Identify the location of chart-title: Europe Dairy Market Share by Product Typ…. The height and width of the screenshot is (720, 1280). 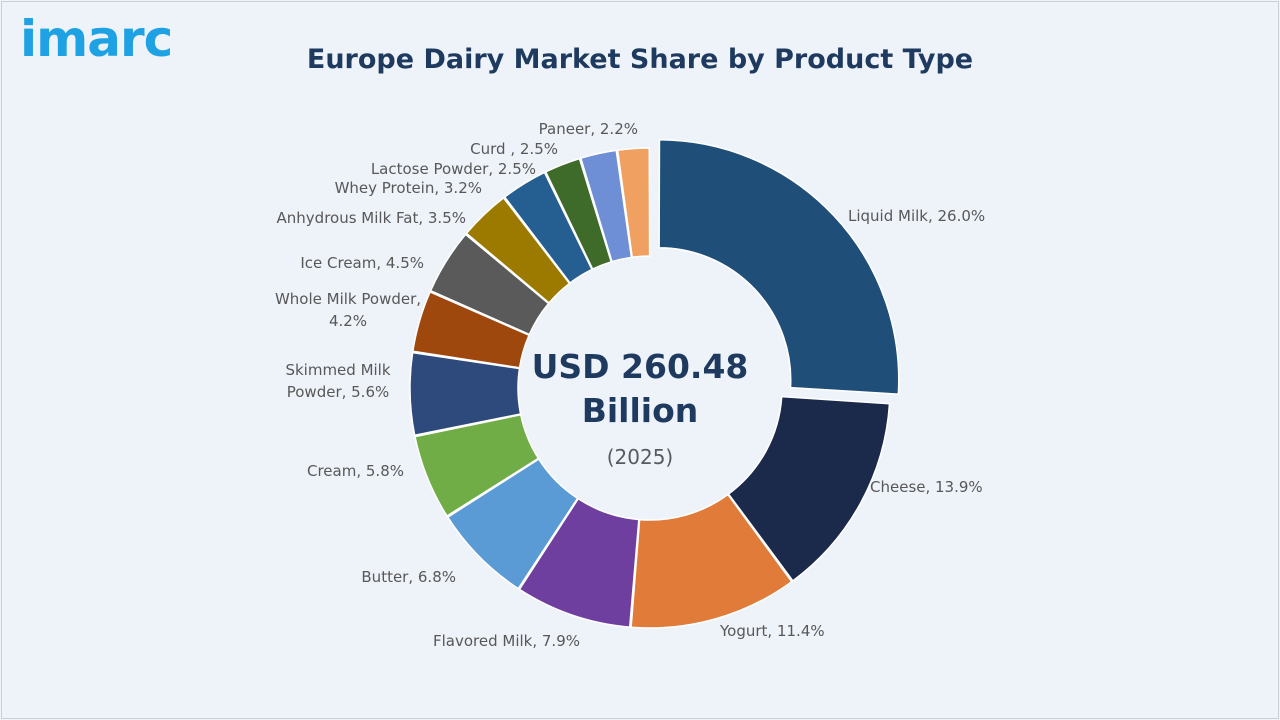
(640, 59).